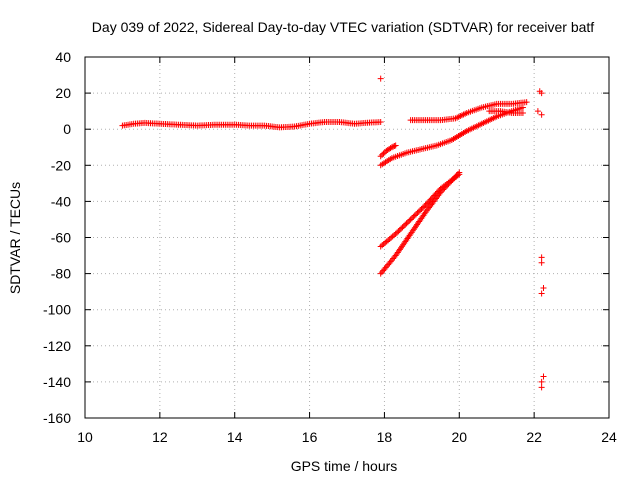 The height and width of the screenshot is (480, 640). I want to click on y-tick-label: -140, so click(57, 382).